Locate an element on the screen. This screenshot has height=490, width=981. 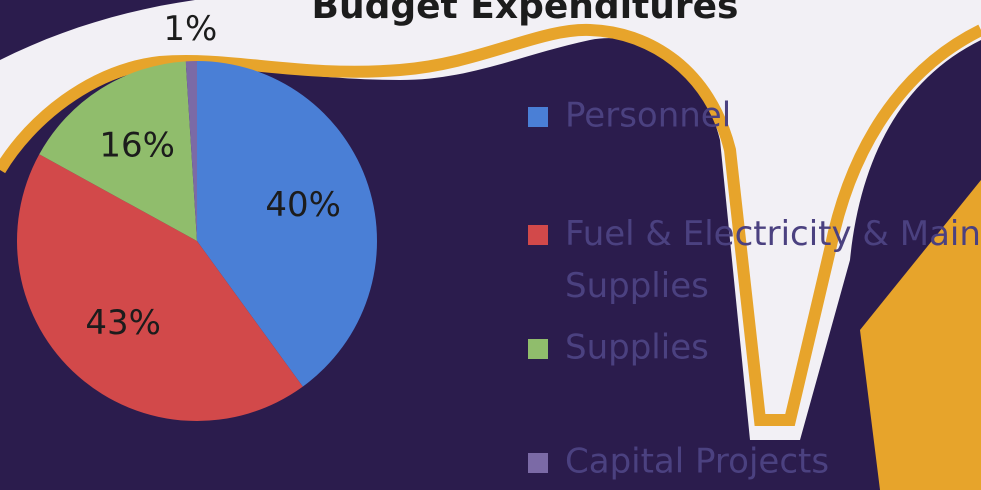
data-label: 43% is located at coordinates (123, 323).